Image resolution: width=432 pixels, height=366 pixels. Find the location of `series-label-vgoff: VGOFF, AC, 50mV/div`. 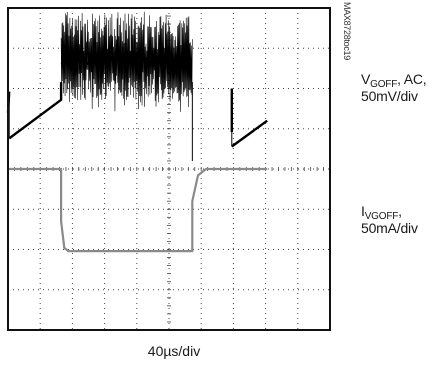

series-label-vgoff: VGOFF, AC, 50mV/div is located at coordinates (394, 88).